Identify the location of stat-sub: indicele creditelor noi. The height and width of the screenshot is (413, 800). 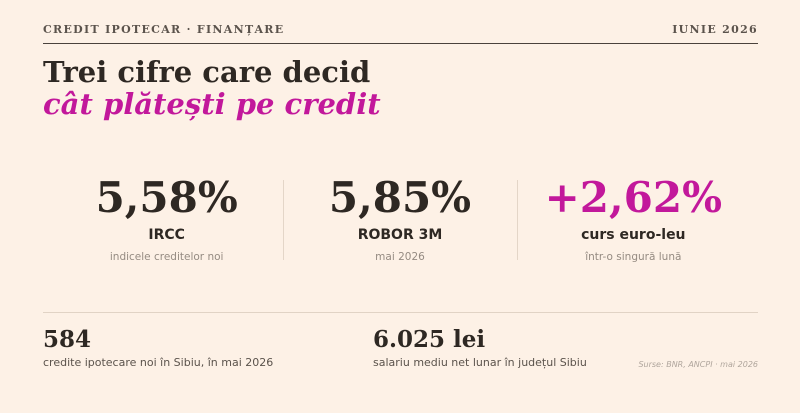
(166, 257).